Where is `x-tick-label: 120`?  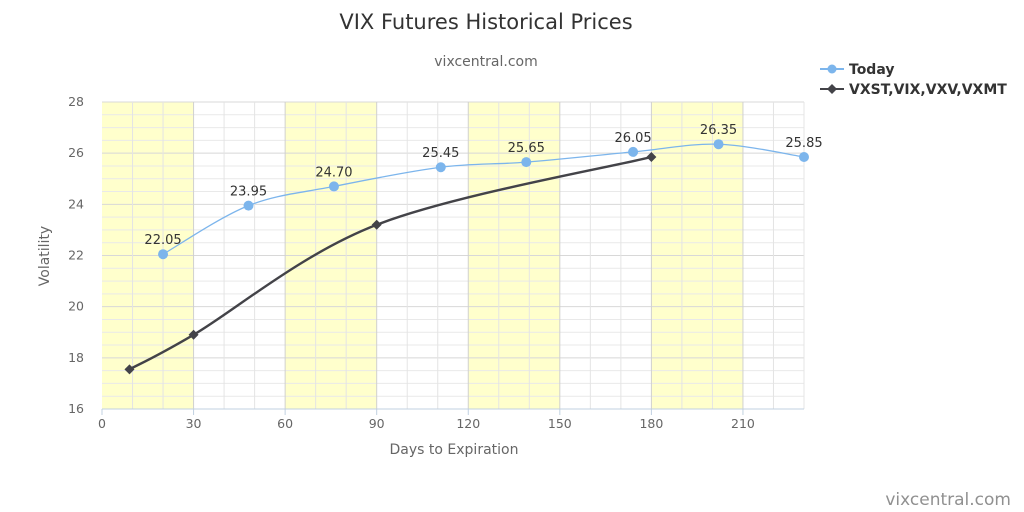
x-tick-label: 120 is located at coordinates (468, 423).